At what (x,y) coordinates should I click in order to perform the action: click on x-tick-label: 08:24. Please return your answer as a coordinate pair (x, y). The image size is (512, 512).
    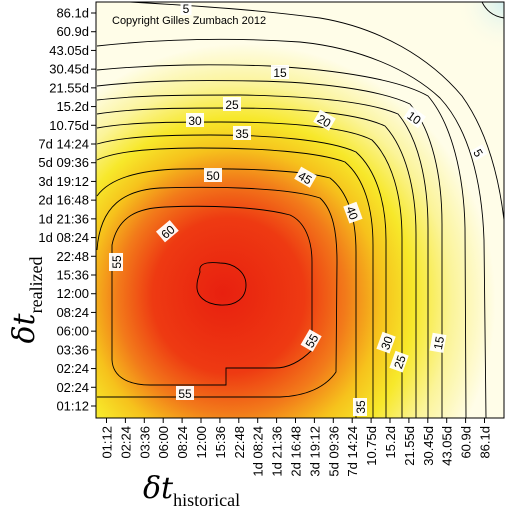
    Looking at the image, I should click on (182, 442).